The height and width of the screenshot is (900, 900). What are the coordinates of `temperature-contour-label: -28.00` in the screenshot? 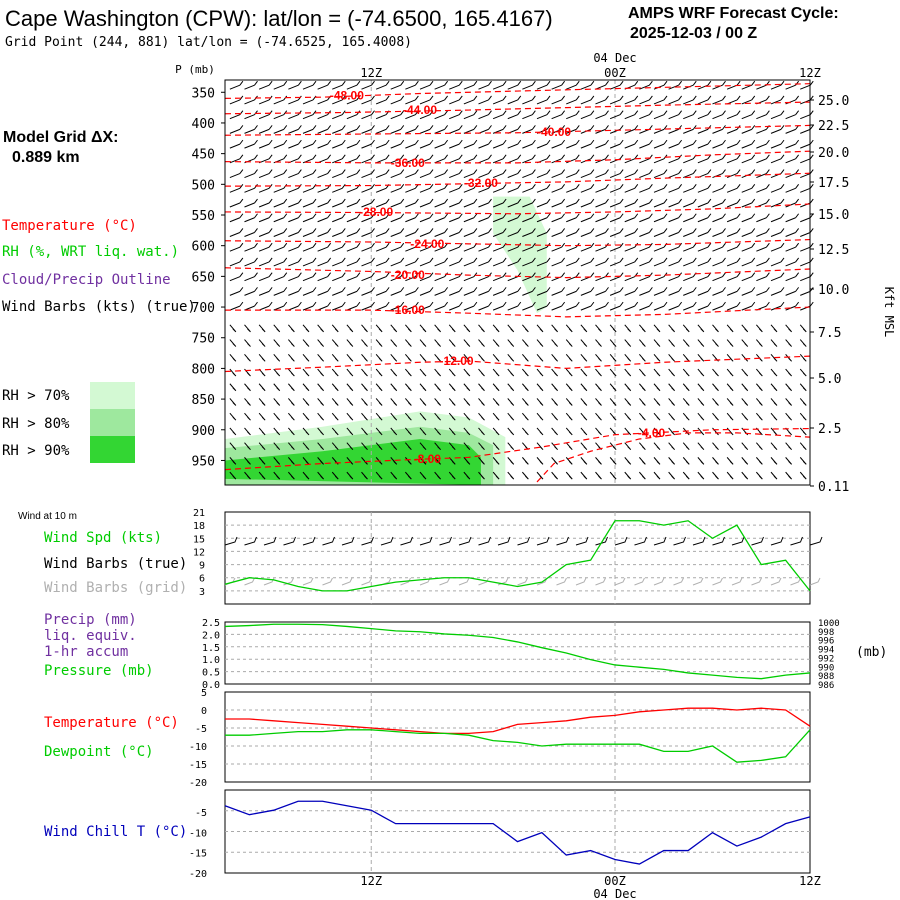 It's located at (376, 212).